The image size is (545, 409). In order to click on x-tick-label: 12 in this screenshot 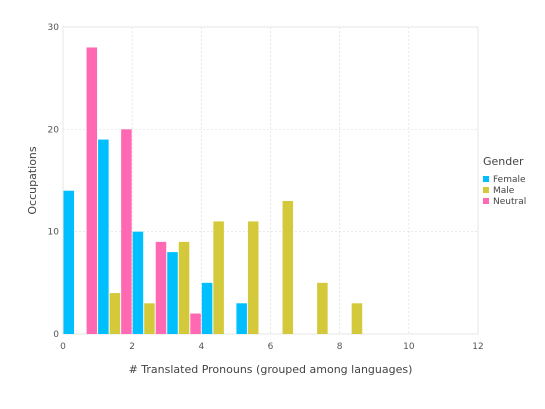, I will do `click(477, 347)`.